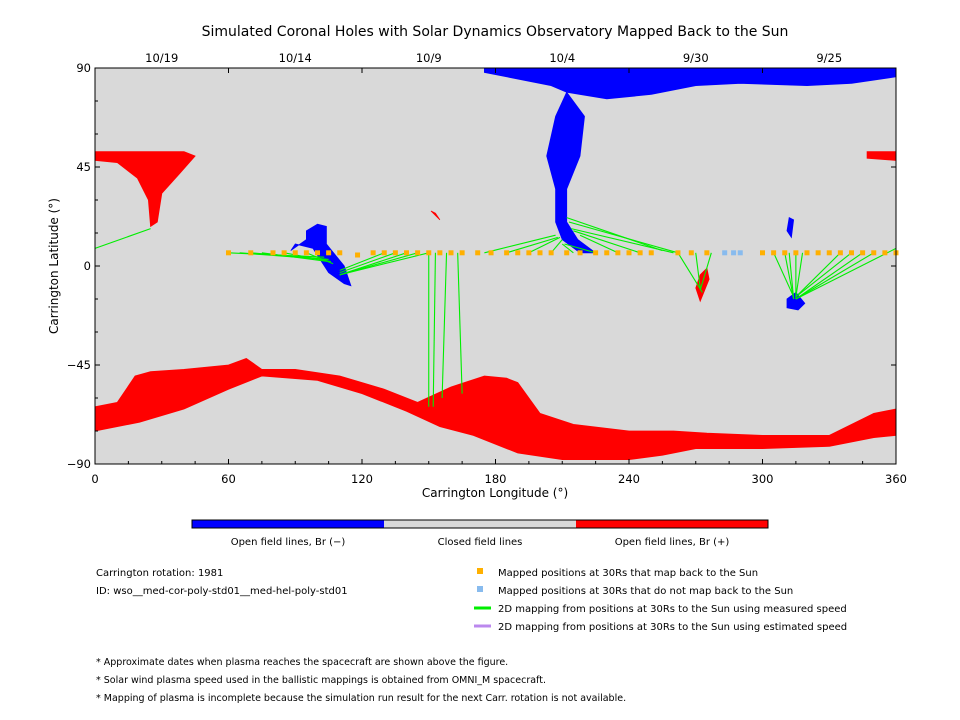  I want to click on x-tick-label: 180, so click(496, 479).